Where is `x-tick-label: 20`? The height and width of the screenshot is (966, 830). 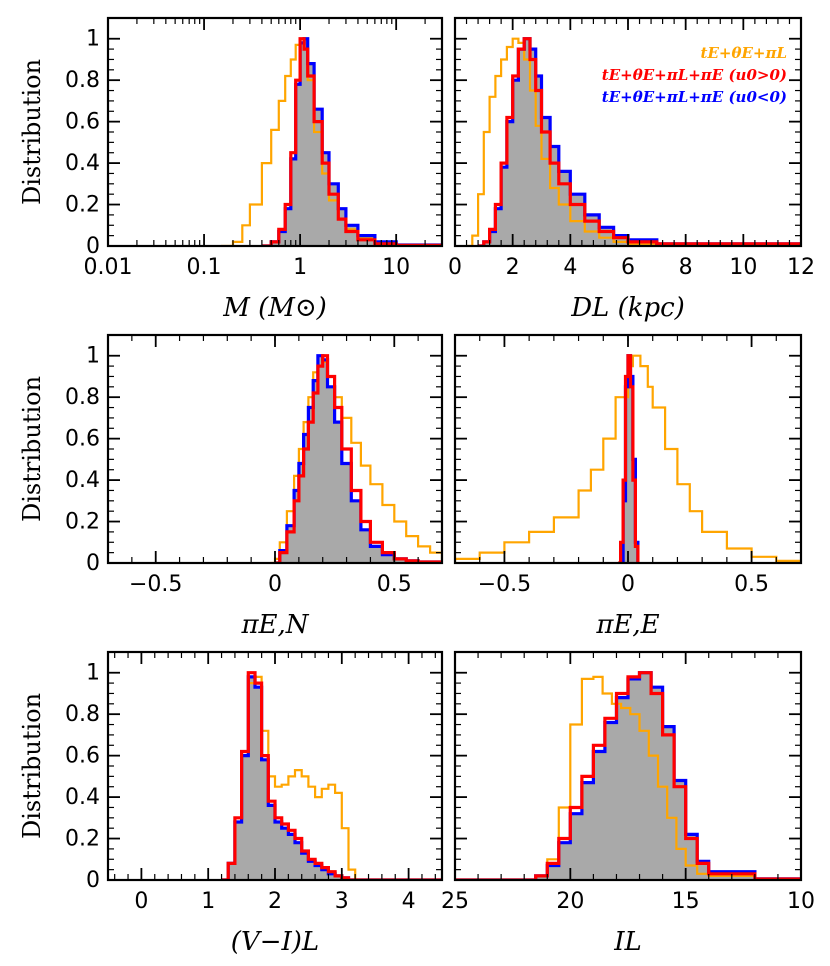
x-tick-label: 20 is located at coordinates (570, 901).